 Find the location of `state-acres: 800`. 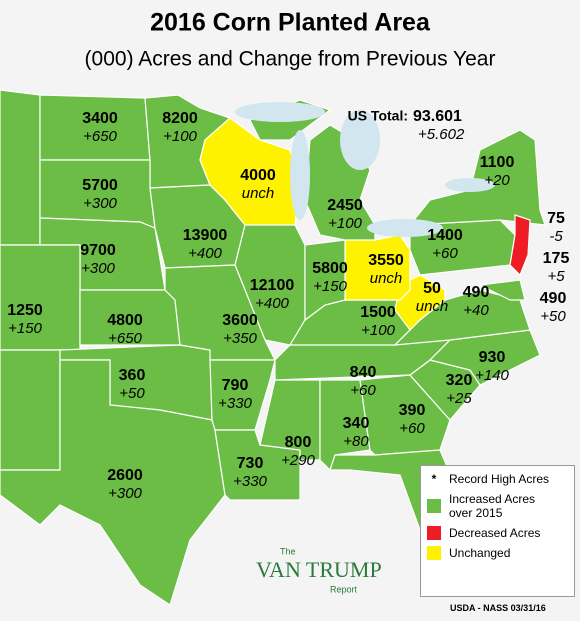

state-acres: 800 is located at coordinates (298, 442).